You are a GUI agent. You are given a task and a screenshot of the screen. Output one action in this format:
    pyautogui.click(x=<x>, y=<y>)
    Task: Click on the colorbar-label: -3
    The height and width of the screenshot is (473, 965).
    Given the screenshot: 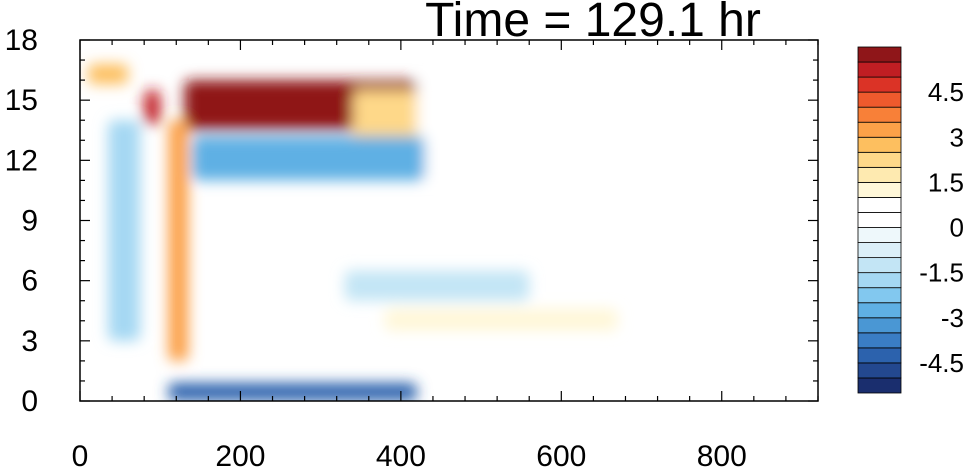 What is the action you would take?
    pyautogui.click(x=952, y=318)
    